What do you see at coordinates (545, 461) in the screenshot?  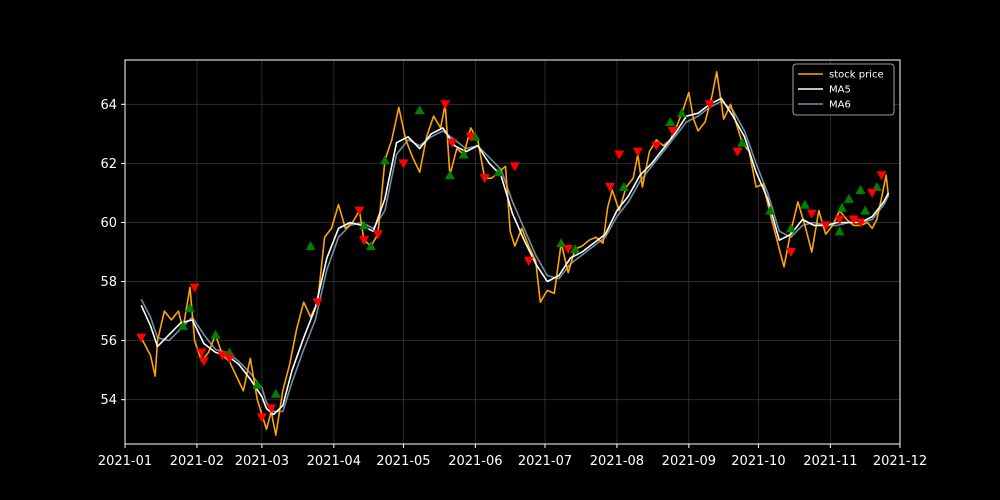 I see `x-tick-label: 2021-07` at bounding box center [545, 461].